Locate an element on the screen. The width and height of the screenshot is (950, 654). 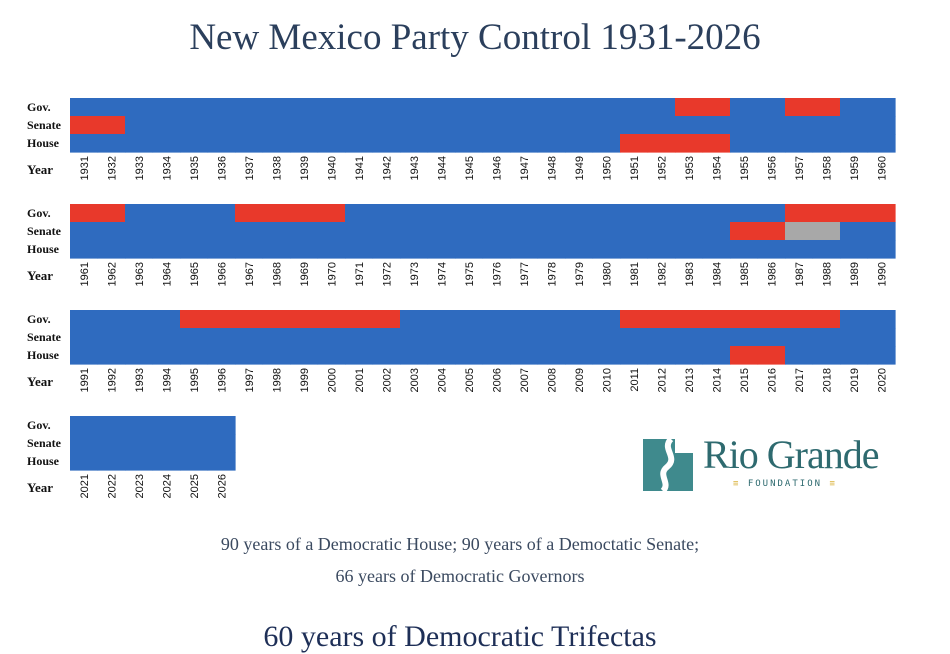
cell-senate-1998 is located at coordinates (276, 337).